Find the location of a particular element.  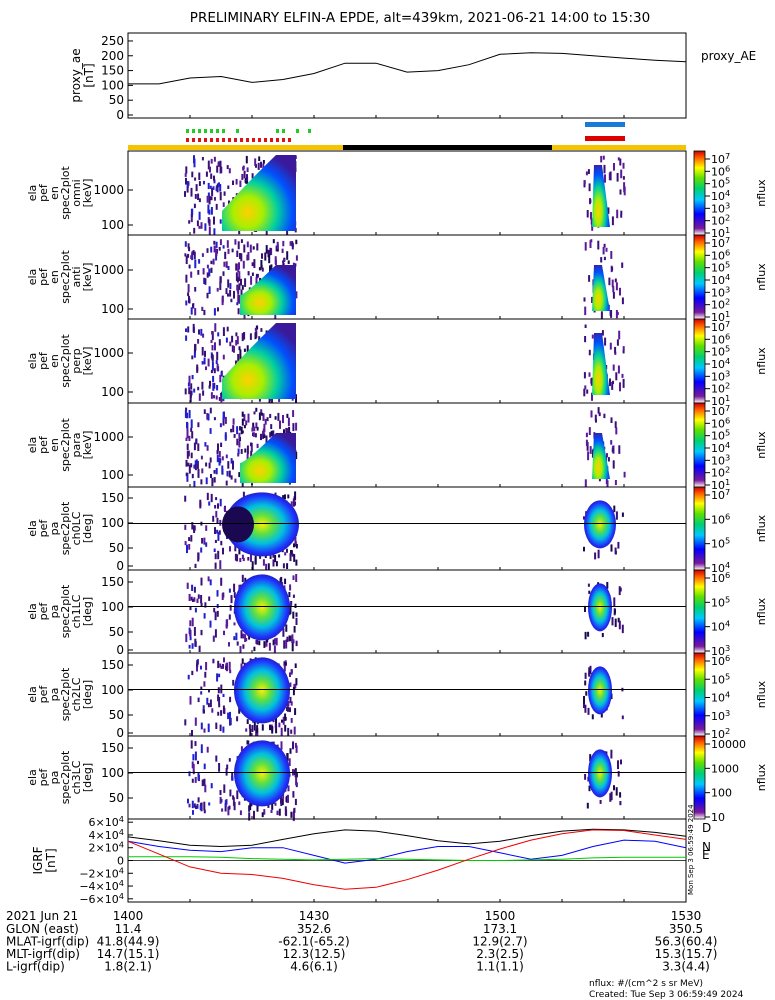

ephemeris-value: -62.1(-65.2) is located at coordinates (313, 942).